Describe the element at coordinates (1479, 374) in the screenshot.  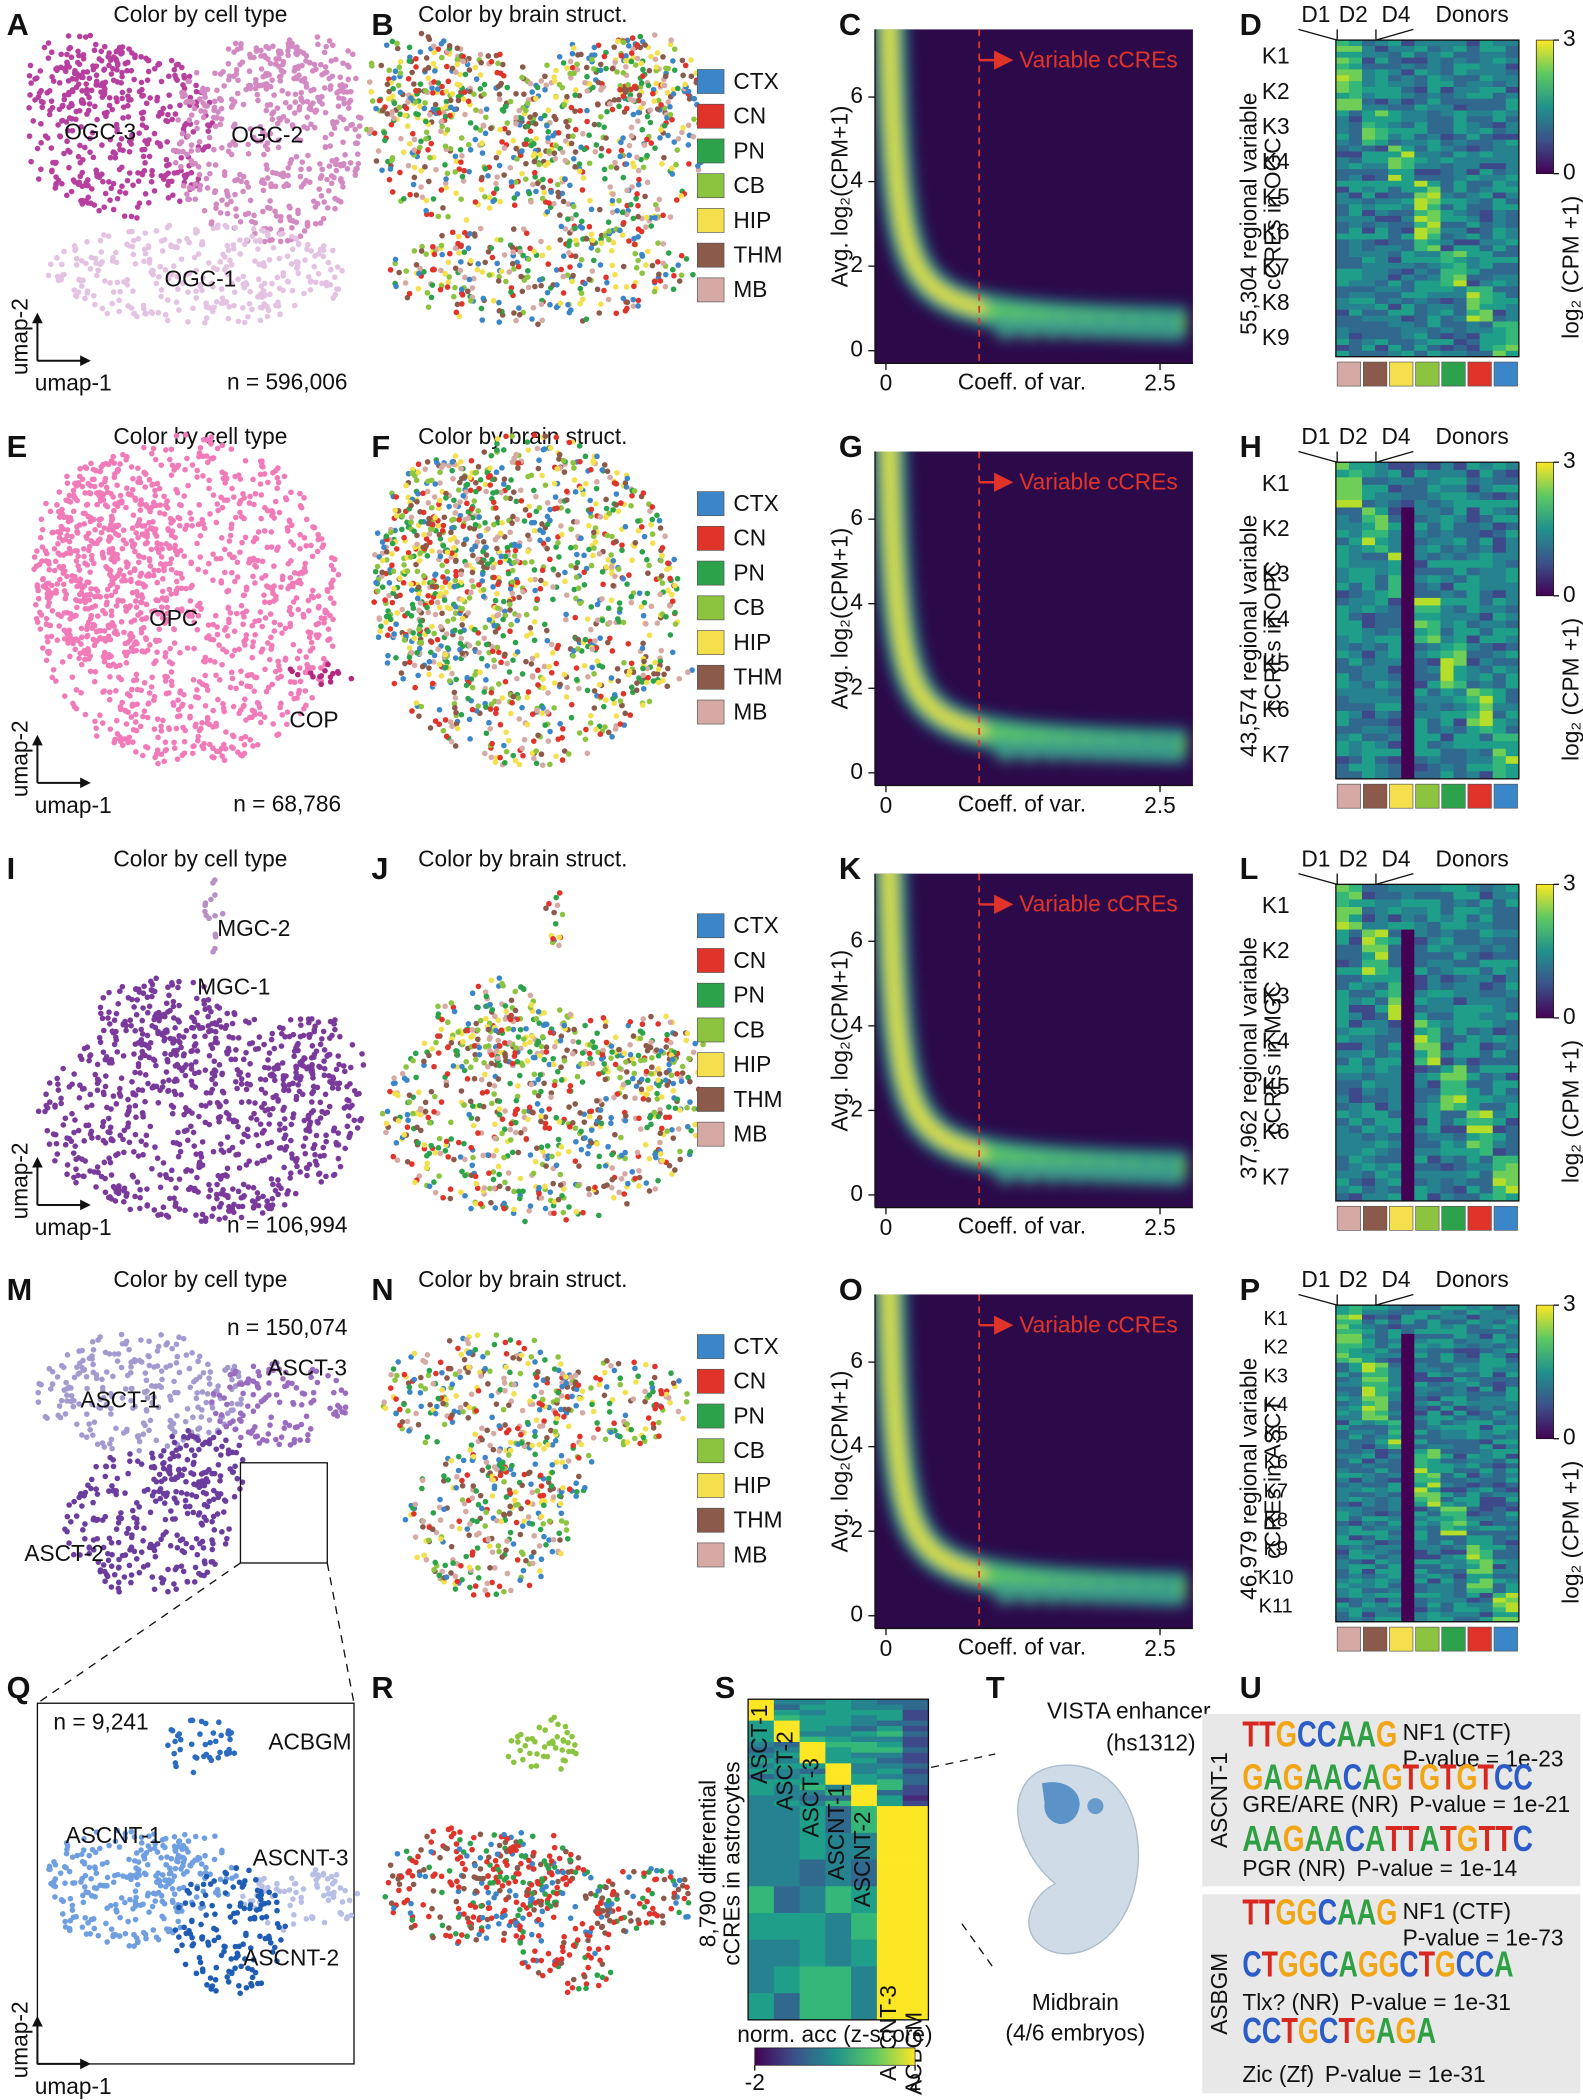
I see `structure-swatch` at that location.